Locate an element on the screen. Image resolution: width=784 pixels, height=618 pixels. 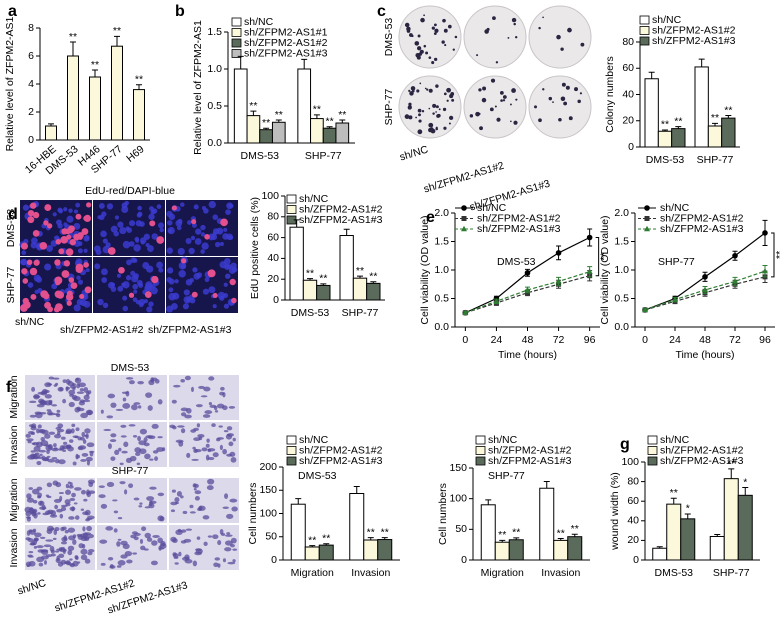
x-tick-label: 24 is located at coordinates (675, 340).